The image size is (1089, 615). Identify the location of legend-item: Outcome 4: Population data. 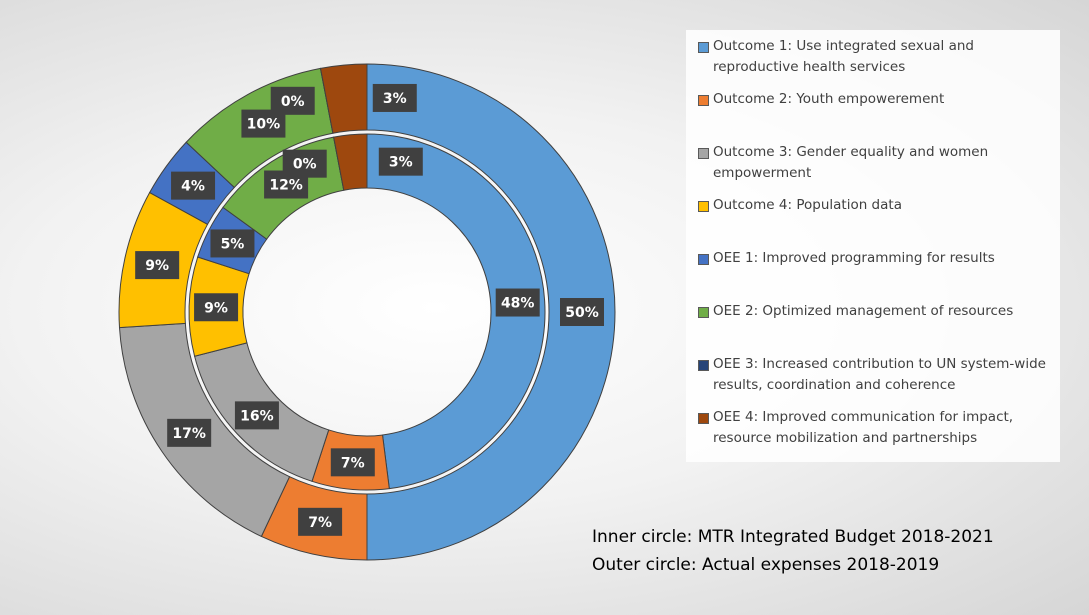
(876, 221).